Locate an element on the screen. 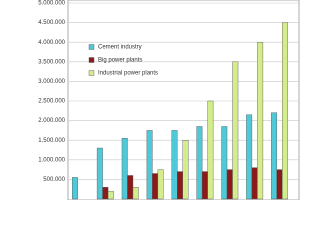  y-tick-label: 4.500.000 is located at coordinates (51, 23).